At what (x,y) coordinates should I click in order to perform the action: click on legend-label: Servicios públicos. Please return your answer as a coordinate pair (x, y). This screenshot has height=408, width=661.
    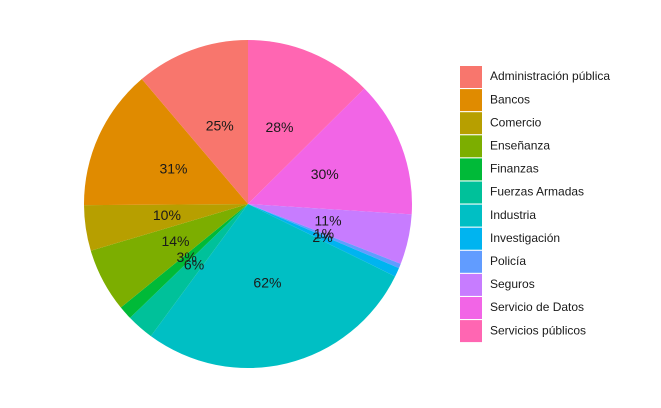
    Looking at the image, I should click on (538, 330).